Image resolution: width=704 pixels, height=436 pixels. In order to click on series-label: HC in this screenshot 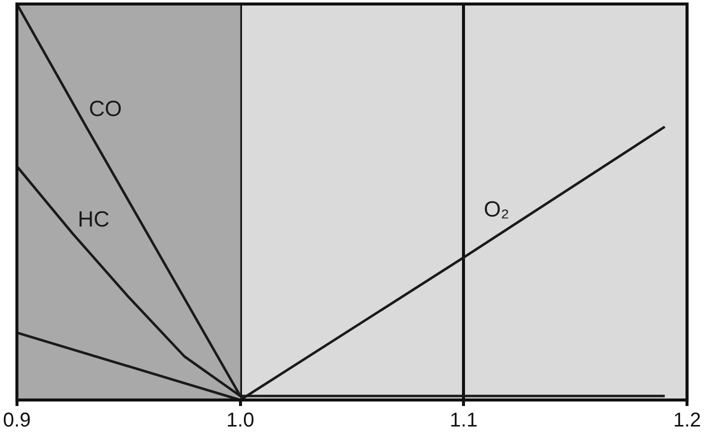, I will do `click(94, 219)`.